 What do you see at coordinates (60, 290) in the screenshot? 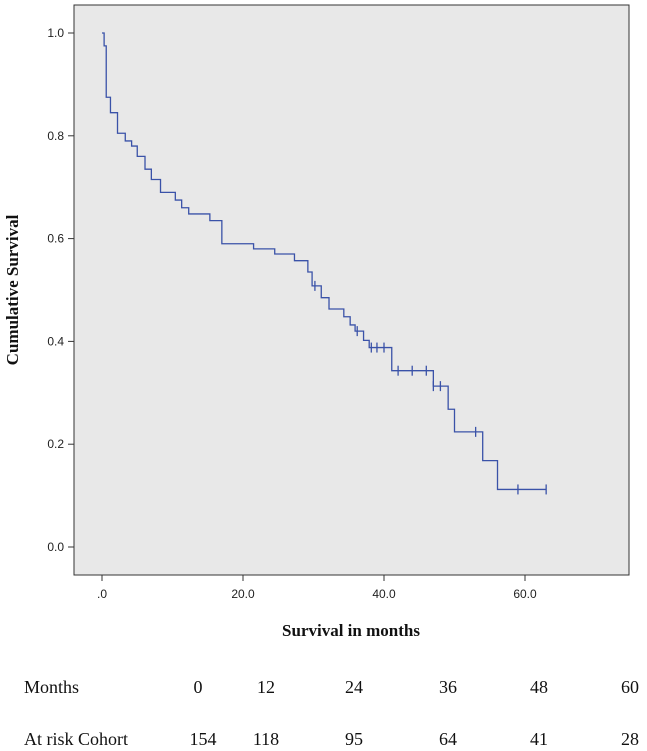
I see `y-axis: 0.0 0.2 0.4 0.6 0.8 1.0` at bounding box center [60, 290].